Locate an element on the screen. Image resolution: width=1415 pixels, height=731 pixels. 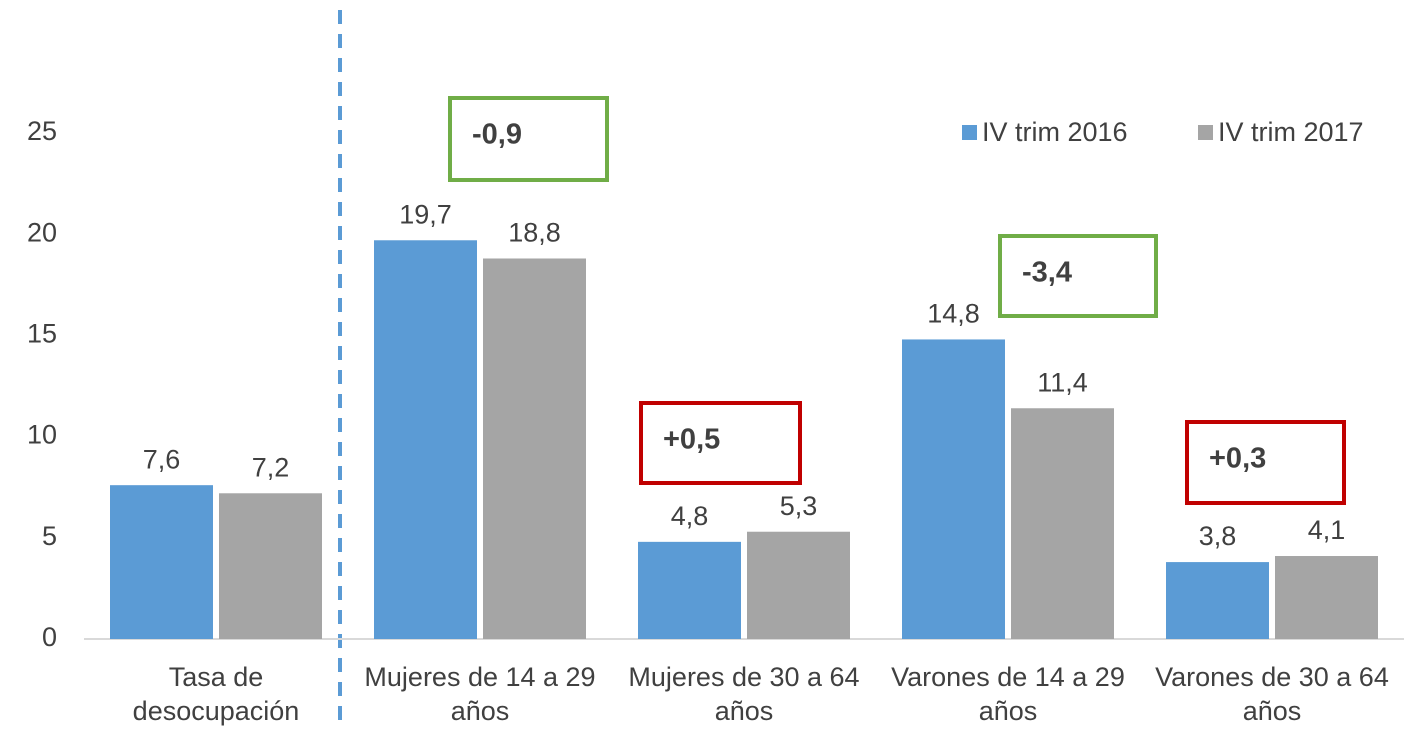
y-tick-label: 5 is located at coordinates (49, 536).